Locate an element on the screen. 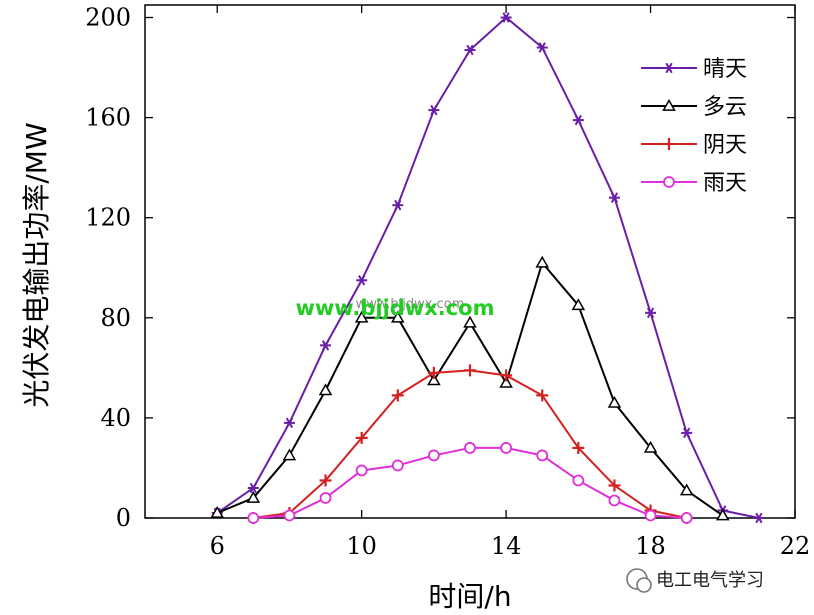 The height and width of the screenshot is (615, 814). legend-label: 多云 is located at coordinates (725, 107).